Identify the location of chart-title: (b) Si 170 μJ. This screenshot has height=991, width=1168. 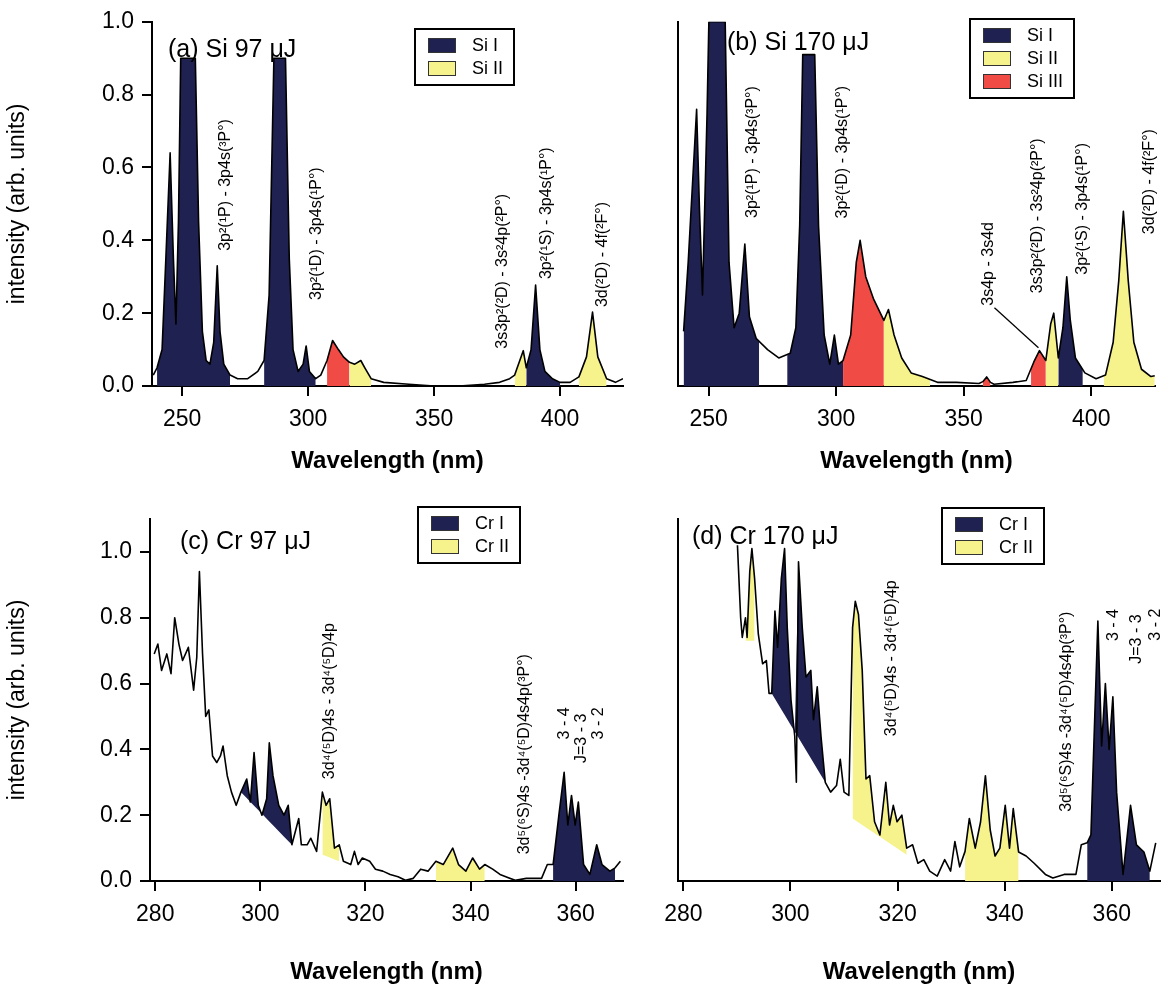
(798, 40).